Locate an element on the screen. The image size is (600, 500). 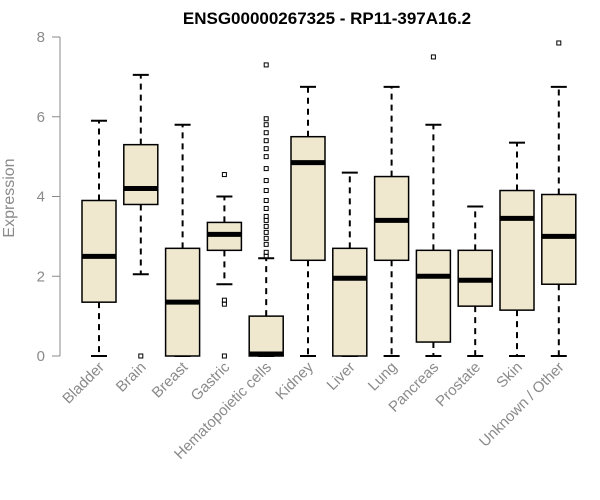
y-tick-label: 4 is located at coordinates (41, 197).